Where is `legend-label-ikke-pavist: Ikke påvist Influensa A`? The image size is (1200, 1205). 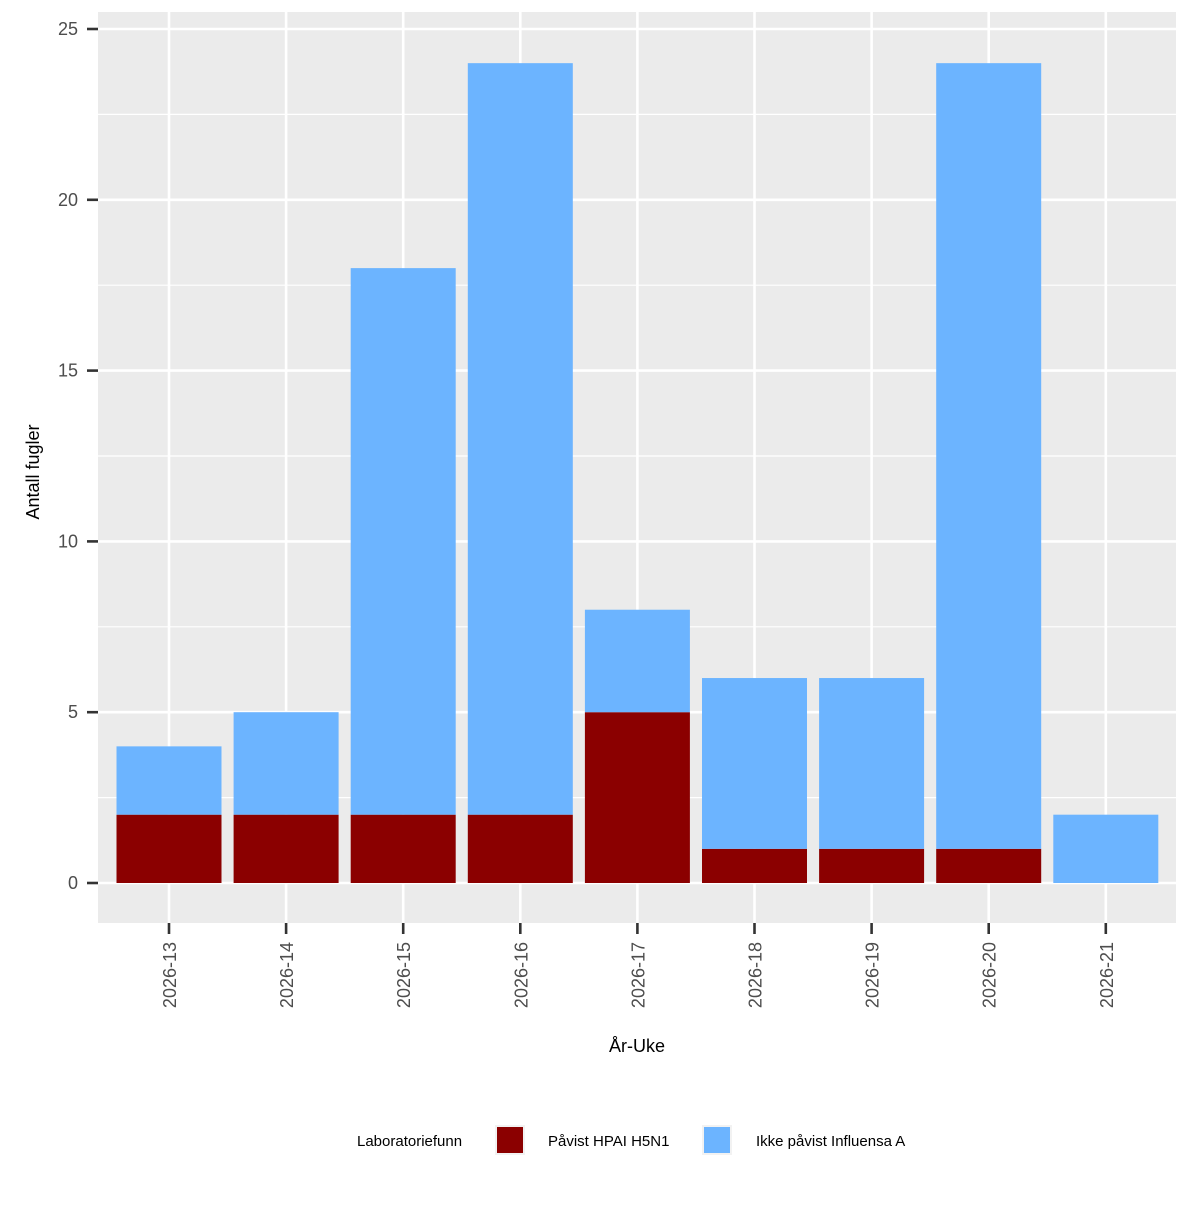
legend-label-ikke-pavist: Ikke påvist Influensa A is located at coordinates (830, 1141).